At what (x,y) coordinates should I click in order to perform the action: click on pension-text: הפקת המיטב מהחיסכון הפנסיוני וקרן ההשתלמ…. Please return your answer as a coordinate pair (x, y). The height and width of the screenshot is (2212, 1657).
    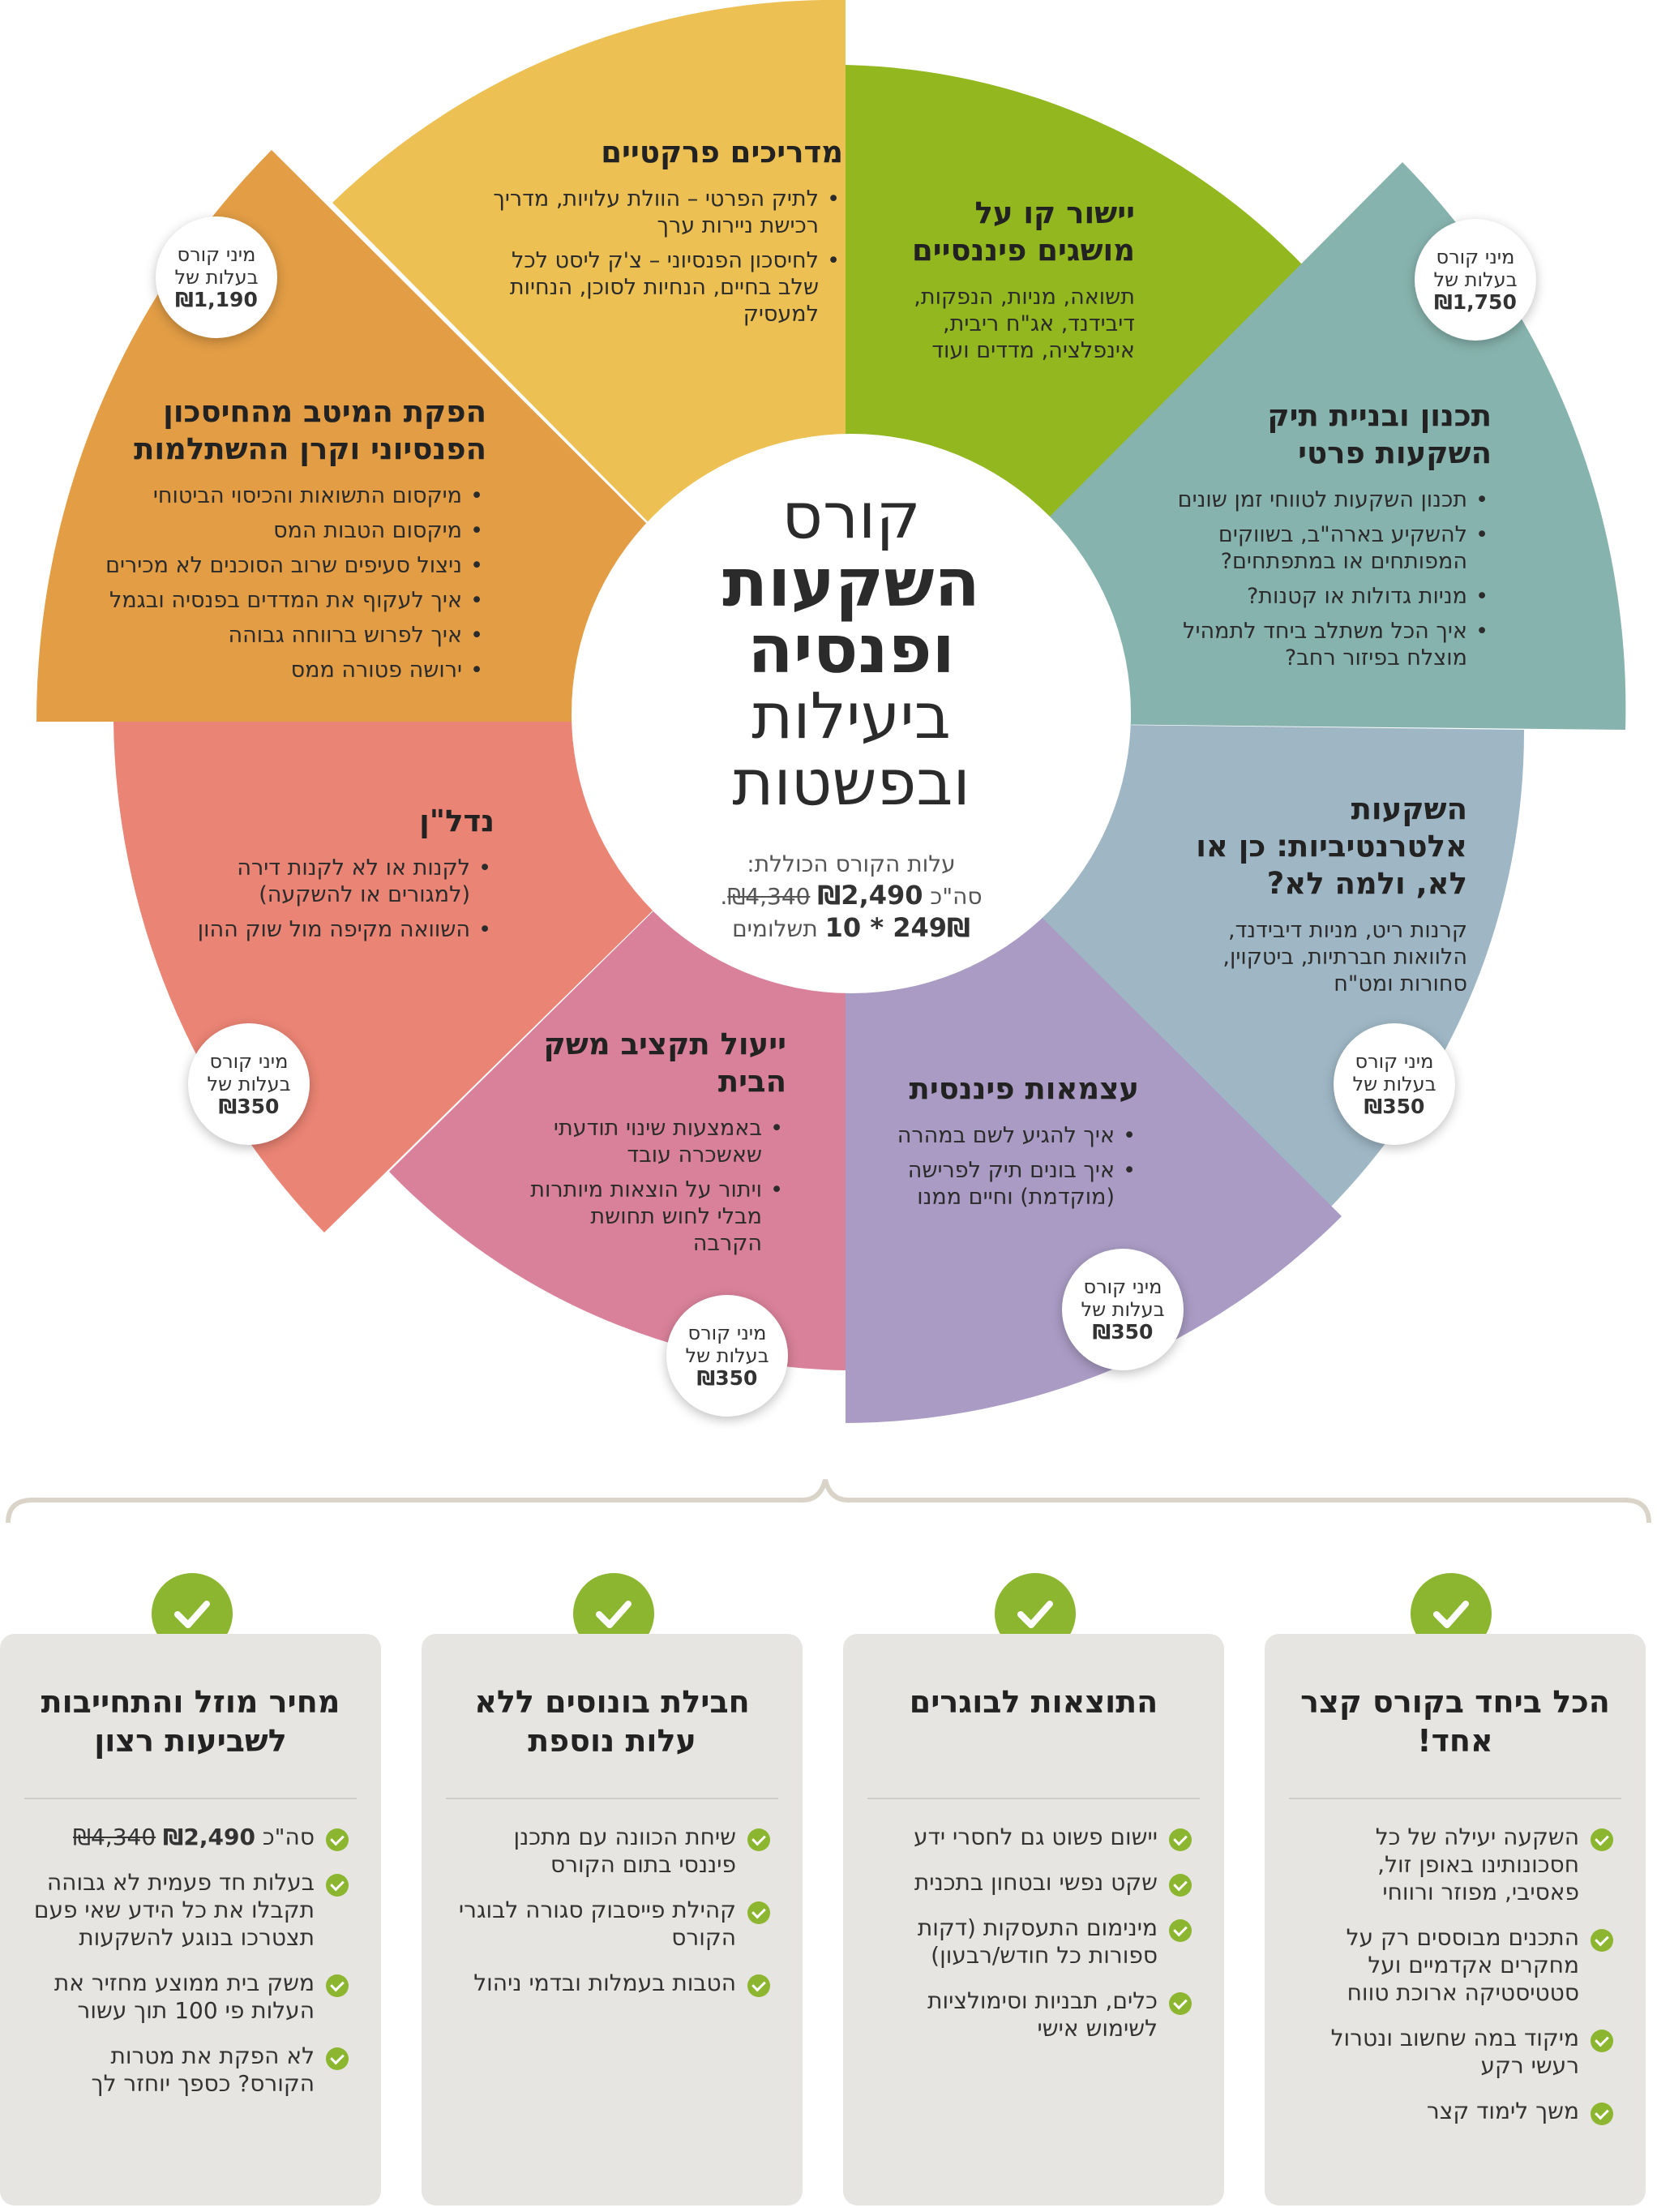
    Looking at the image, I should click on (292, 542).